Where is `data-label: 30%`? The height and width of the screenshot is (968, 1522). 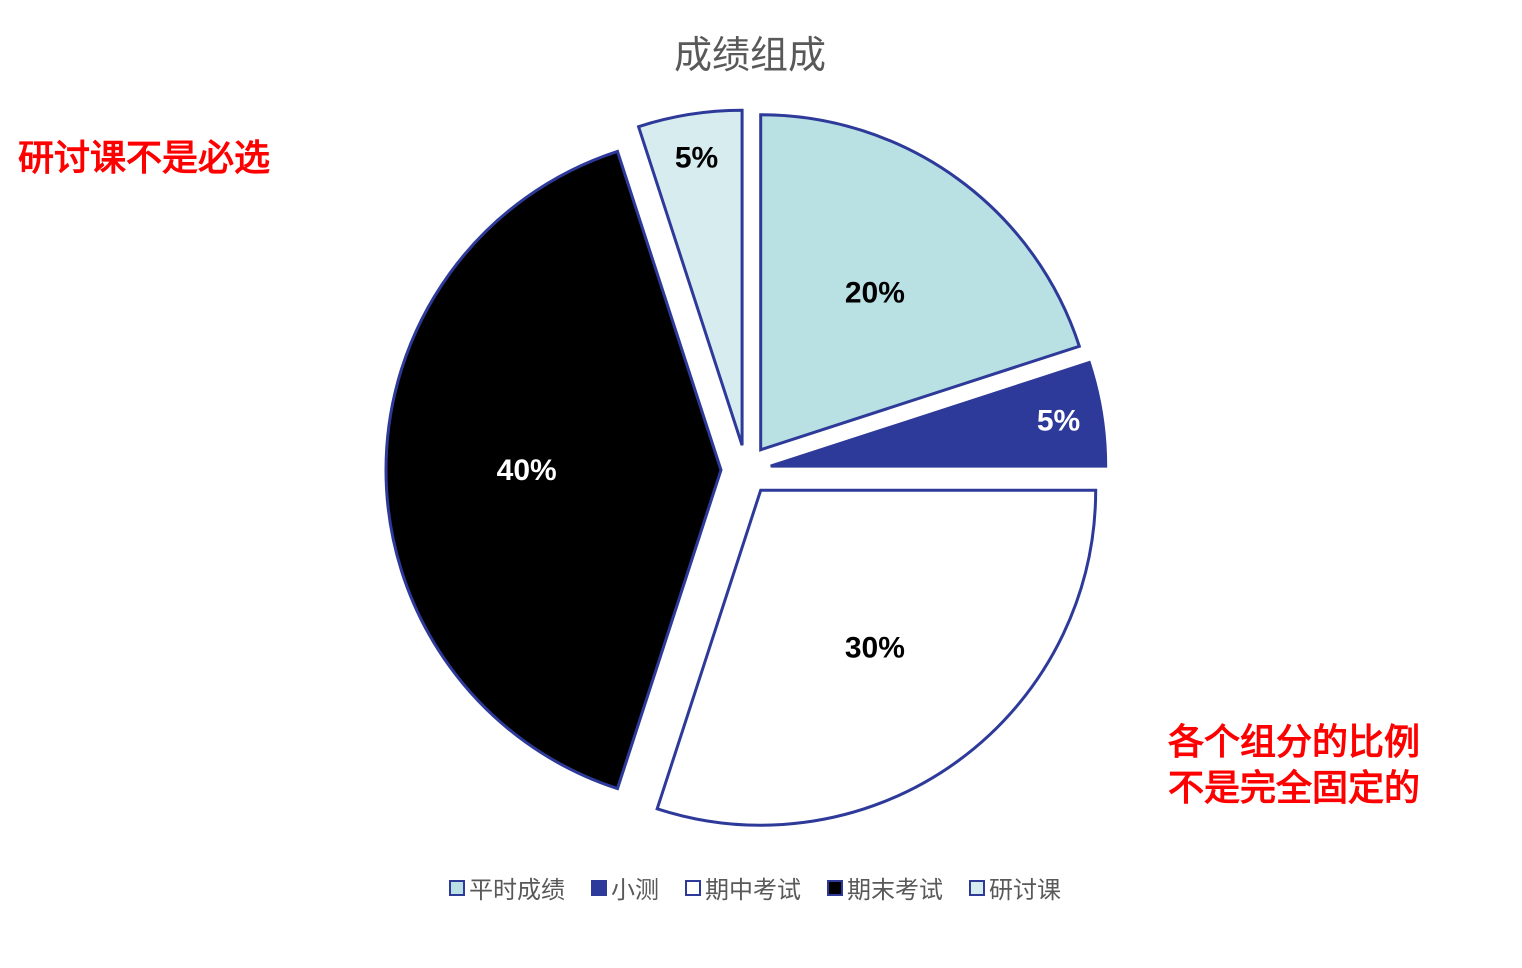
data-label: 30% is located at coordinates (875, 647).